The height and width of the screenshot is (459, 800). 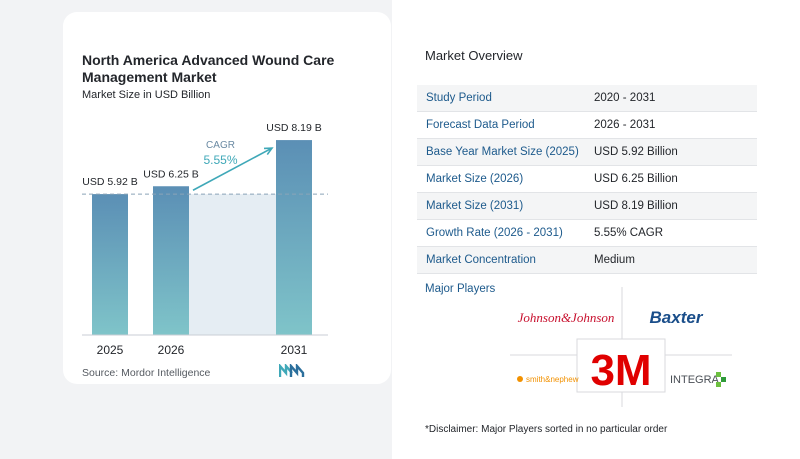 I want to click on row-label: Market Size (2026), so click(x=475, y=179).